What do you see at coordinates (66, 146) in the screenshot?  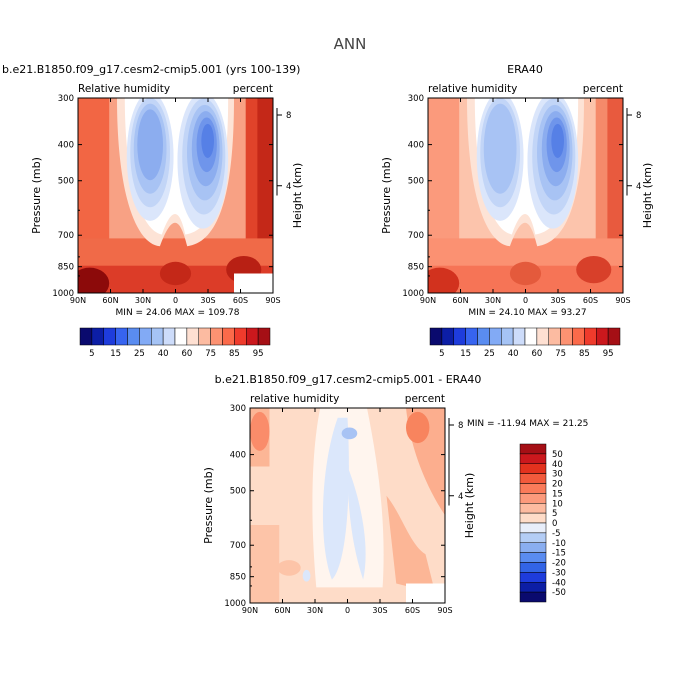 I see `y-tick-label: 400` at bounding box center [66, 146].